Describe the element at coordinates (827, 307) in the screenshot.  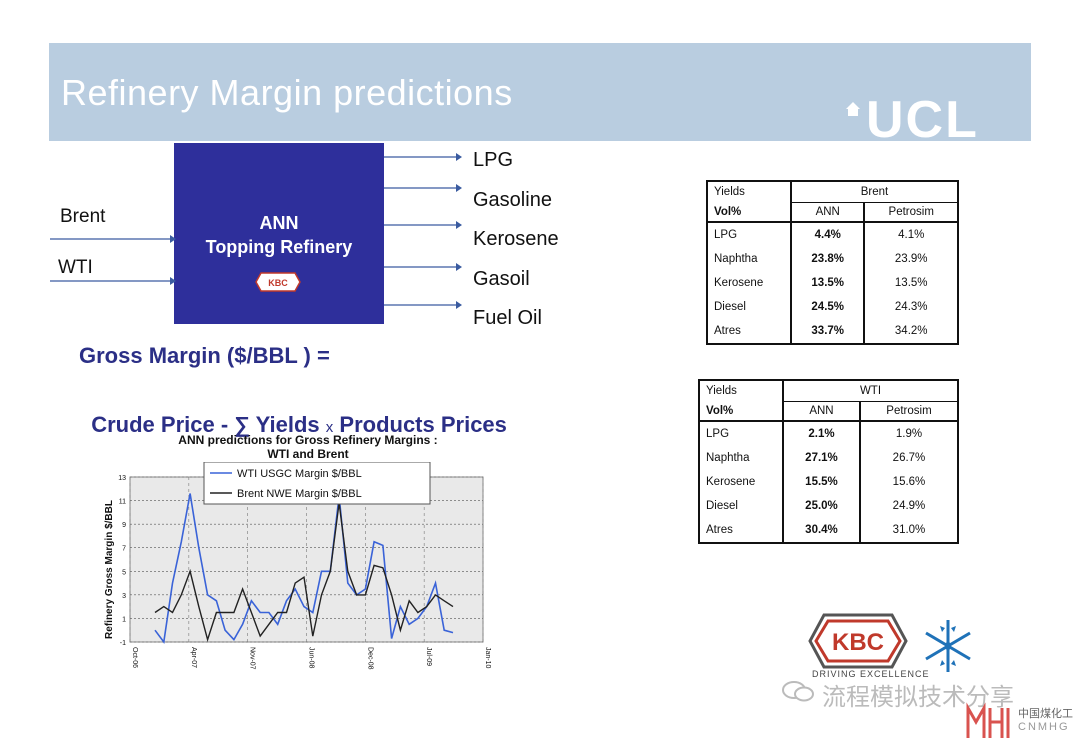
I see `row-ann: 24.5%` at that location.